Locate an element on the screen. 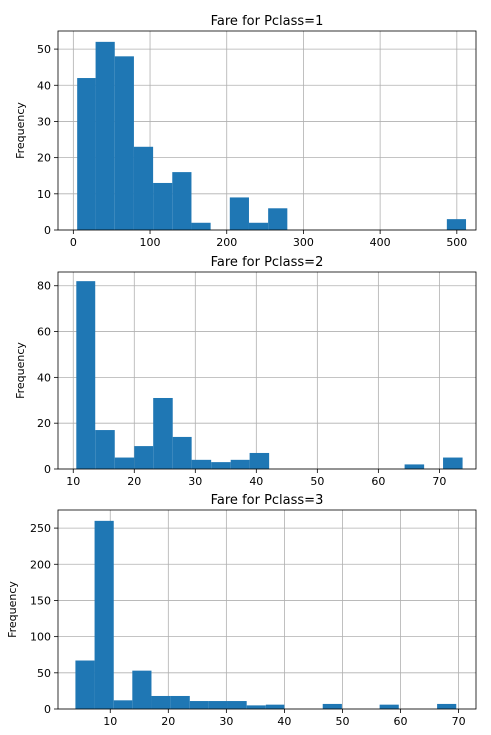  x-tick-label: 400 is located at coordinates (380, 242).